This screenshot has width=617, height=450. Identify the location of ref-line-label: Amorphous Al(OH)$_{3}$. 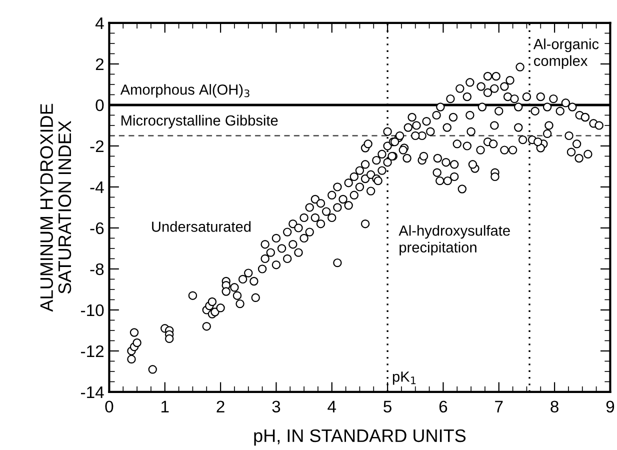
(185, 91).